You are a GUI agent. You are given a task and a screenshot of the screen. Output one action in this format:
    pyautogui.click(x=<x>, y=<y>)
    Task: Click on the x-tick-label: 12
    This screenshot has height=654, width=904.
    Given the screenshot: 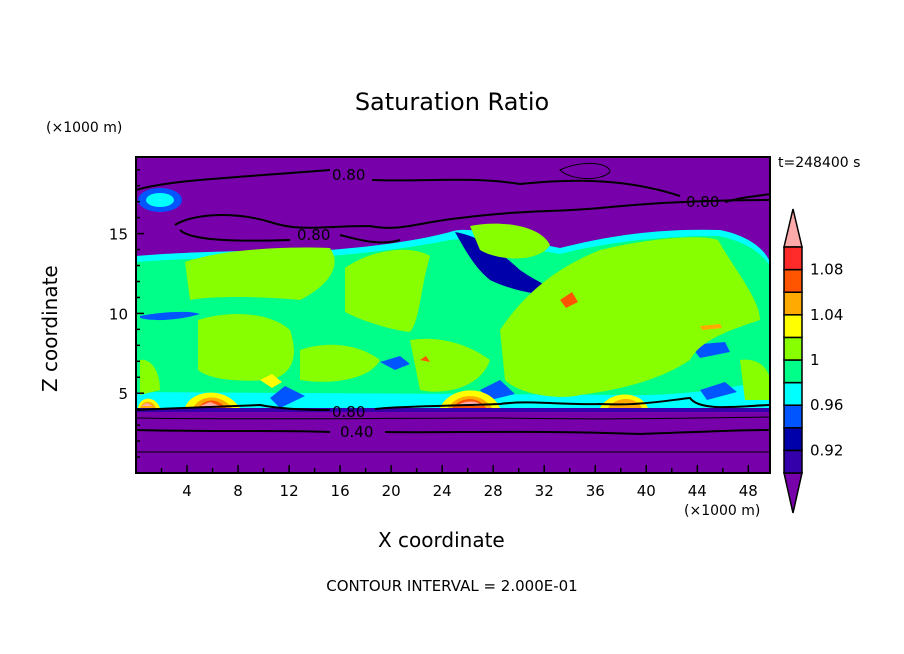 What is the action you would take?
    pyautogui.click(x=289, y=491)
    